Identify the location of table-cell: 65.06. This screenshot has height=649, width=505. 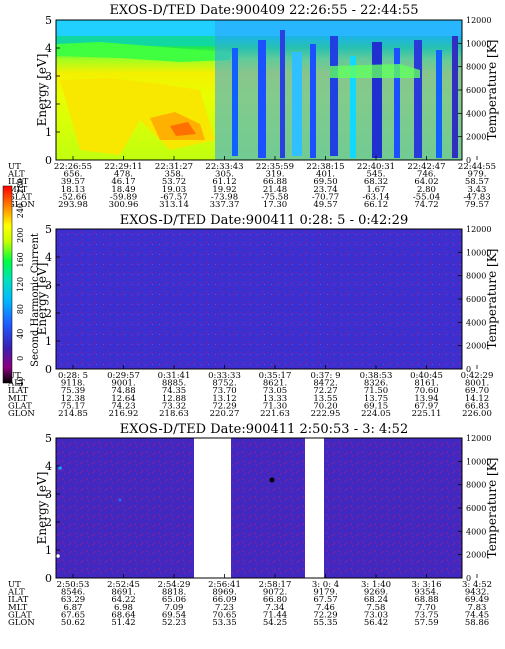
(174, 600).